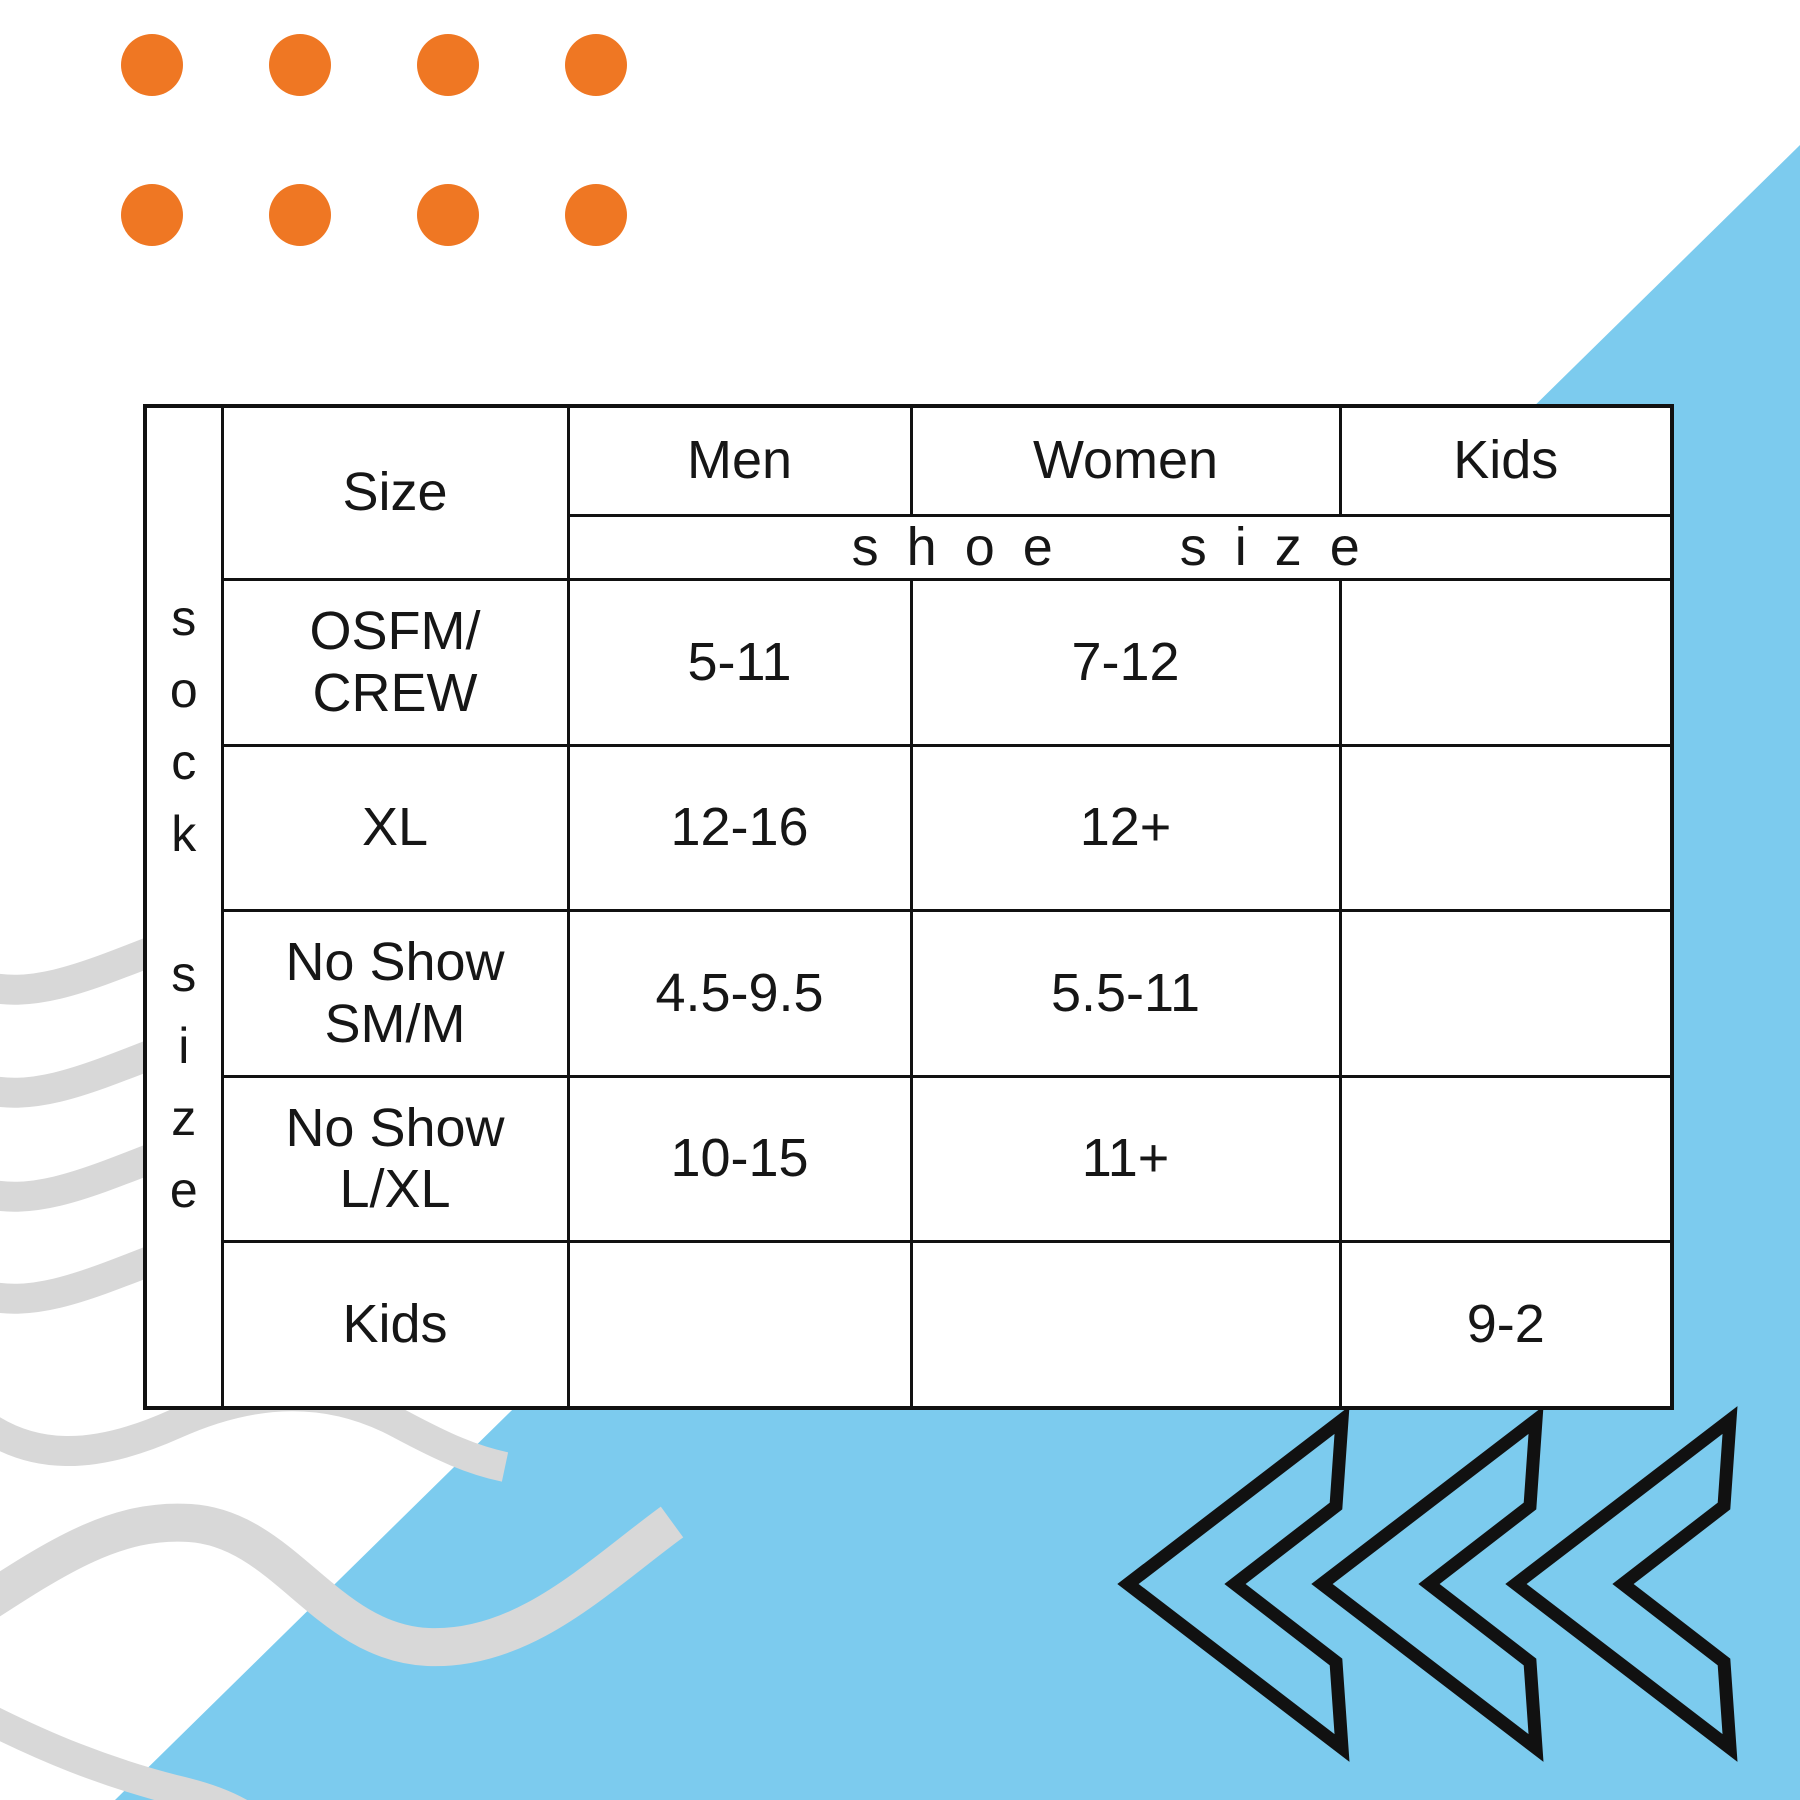  I want to click on cell-kids: 9-2, so click(1506, 1325).